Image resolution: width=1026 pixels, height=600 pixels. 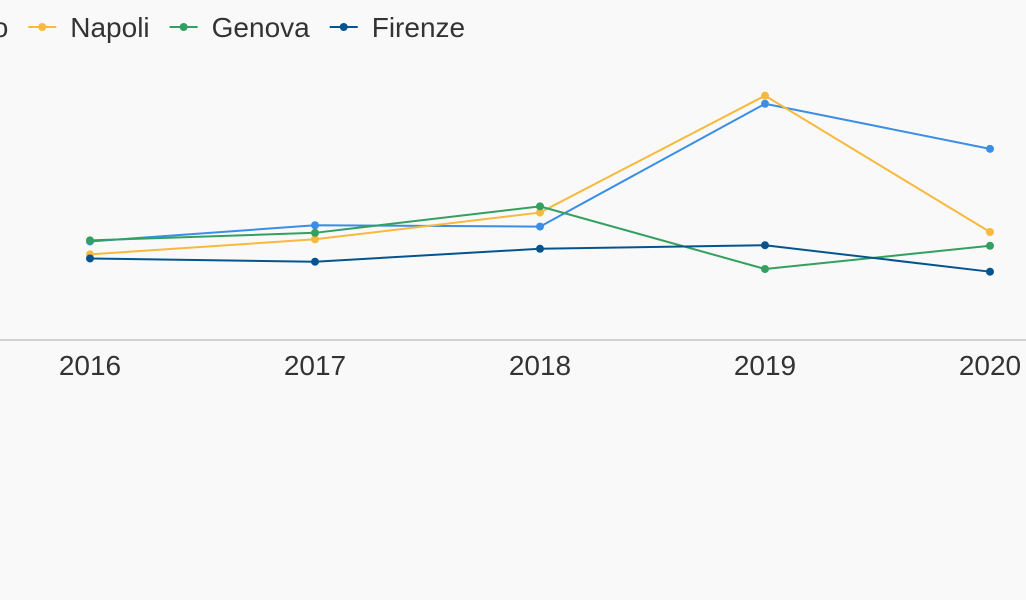 I want to click on x-tick-label-2018: 2018, so click(x=540, y=365).